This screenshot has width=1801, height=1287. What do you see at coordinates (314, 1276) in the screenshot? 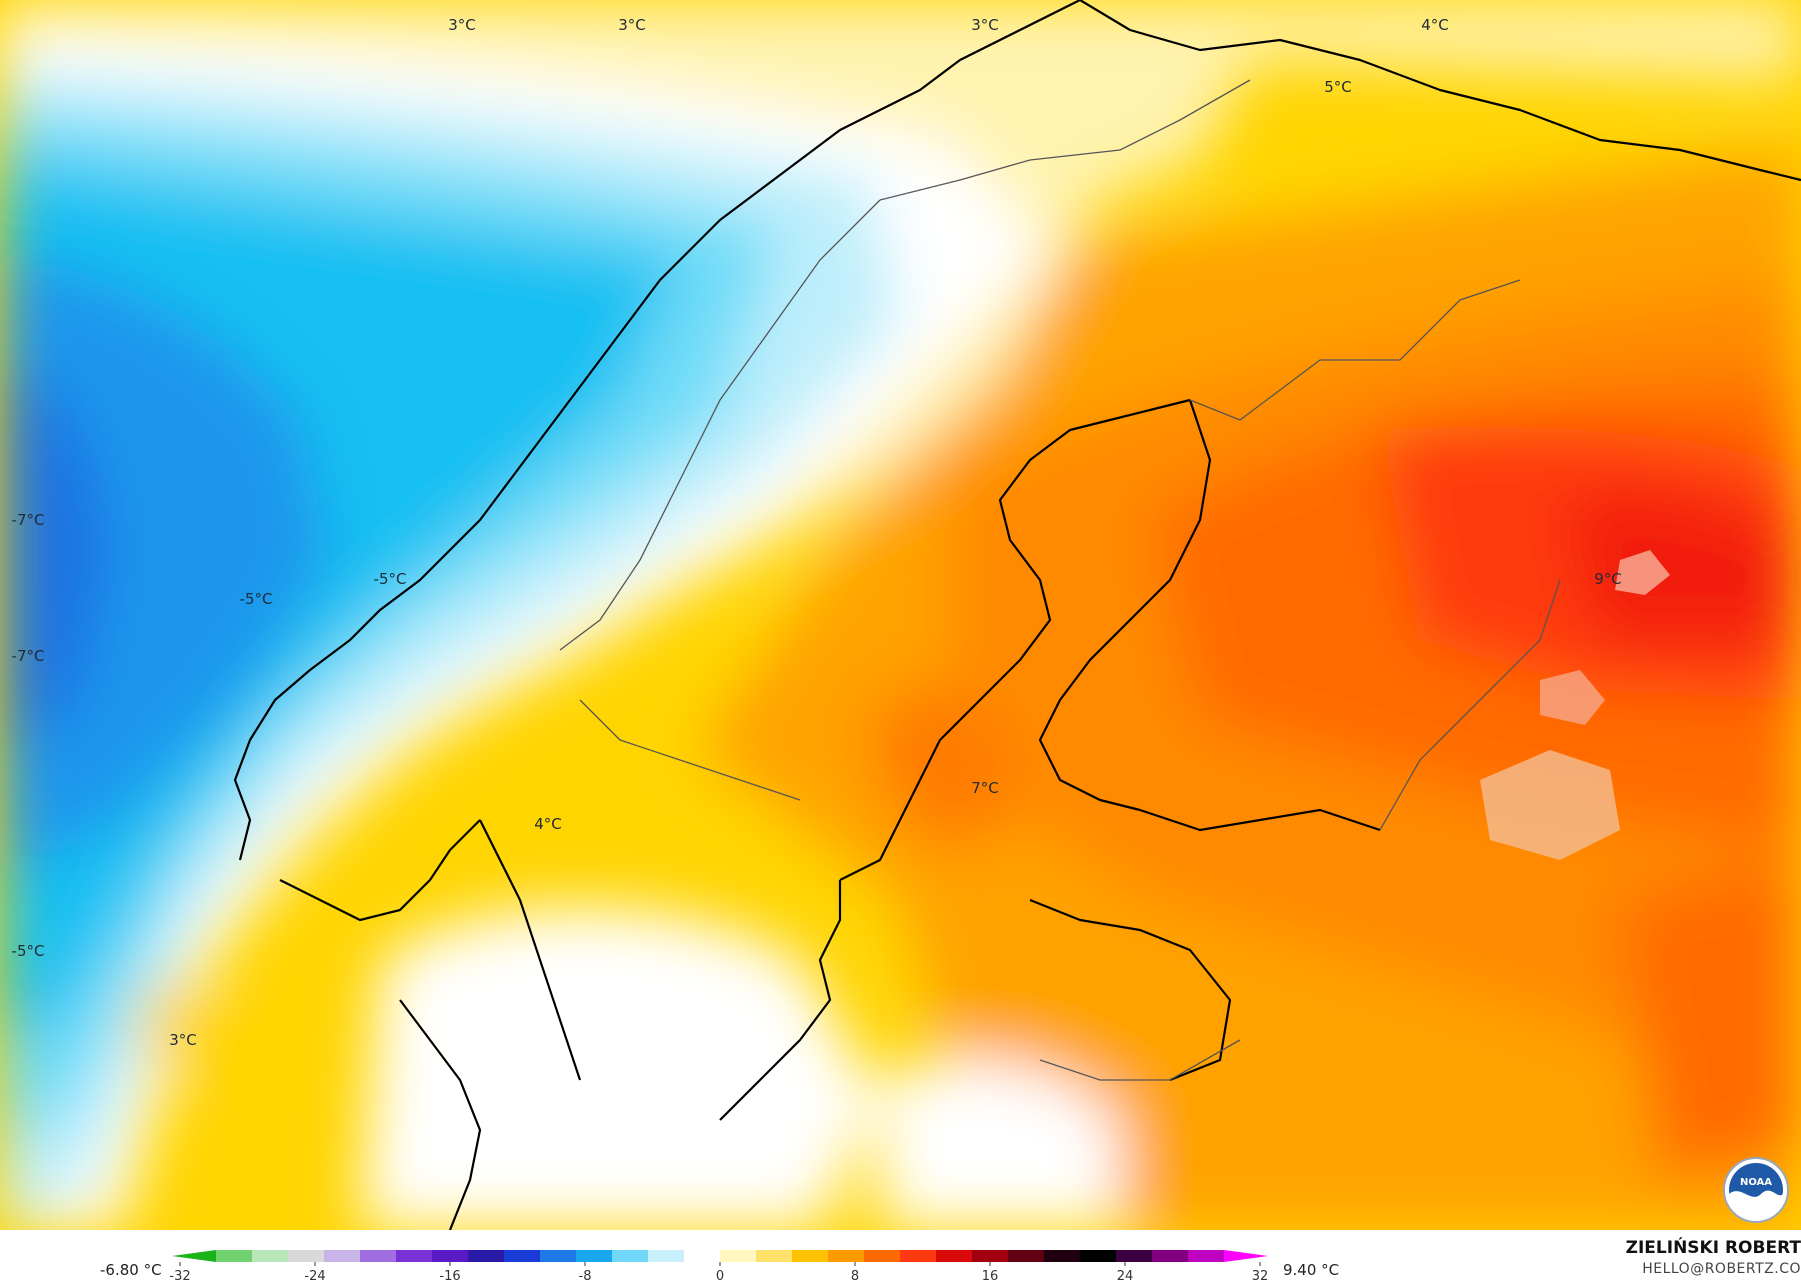
I see `colorbar-tick-label: -24` at bounding box center [314, 1276].